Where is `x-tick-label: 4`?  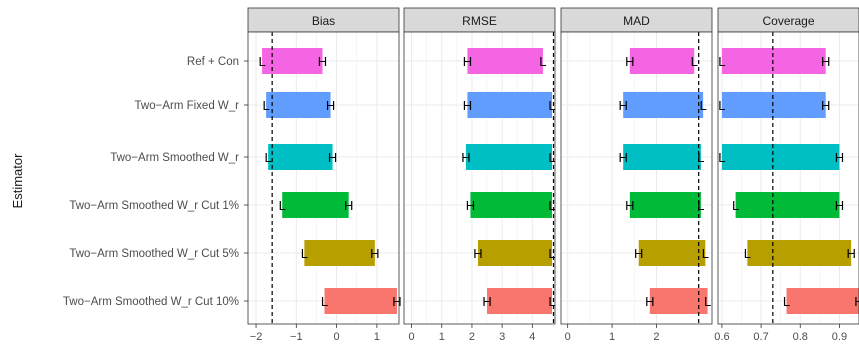
x-tick-label: 4 is located at coordinates (532, 337).